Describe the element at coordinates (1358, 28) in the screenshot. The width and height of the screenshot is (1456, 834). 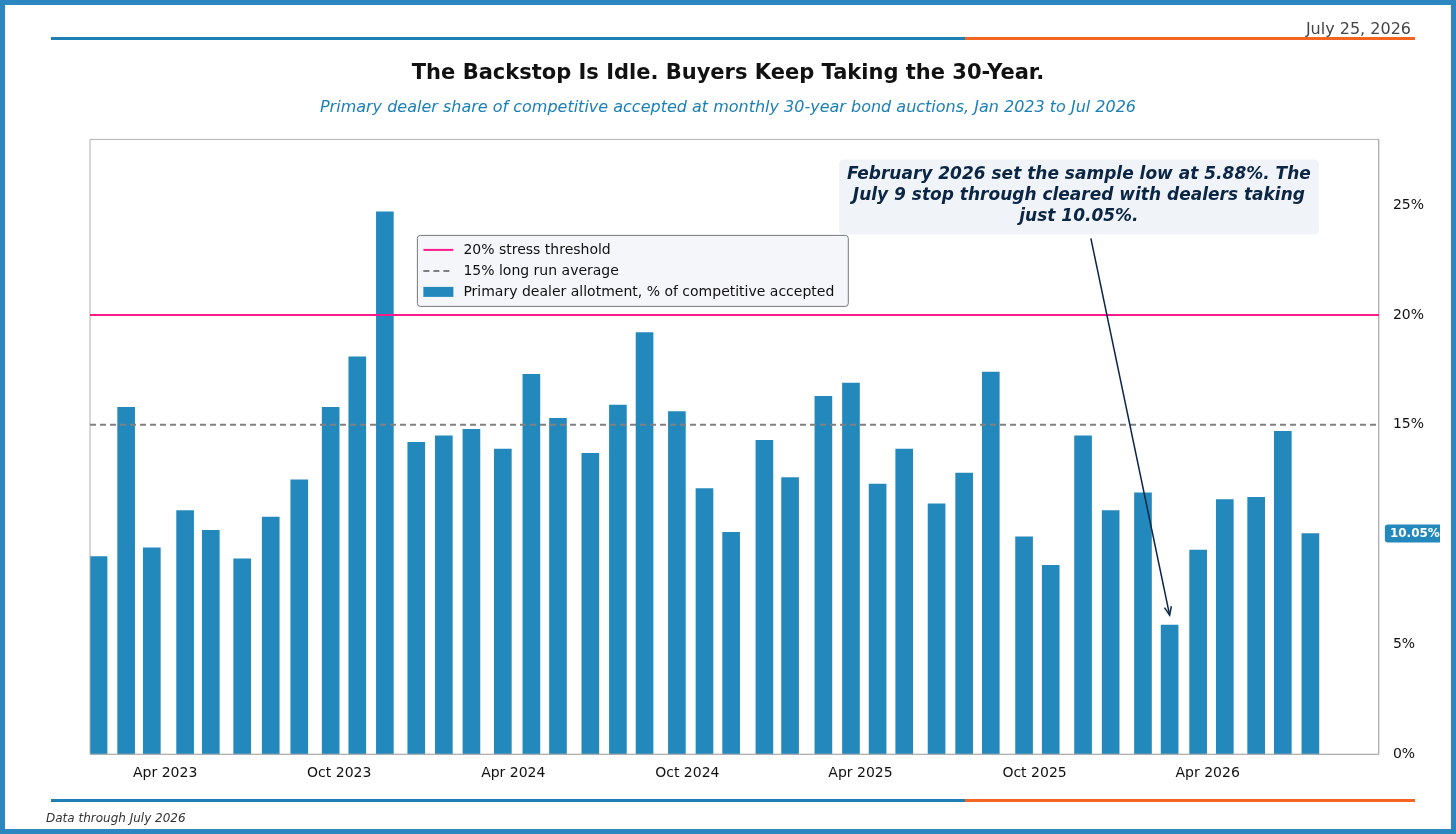
I see `text: July 25, 2026` at that location.